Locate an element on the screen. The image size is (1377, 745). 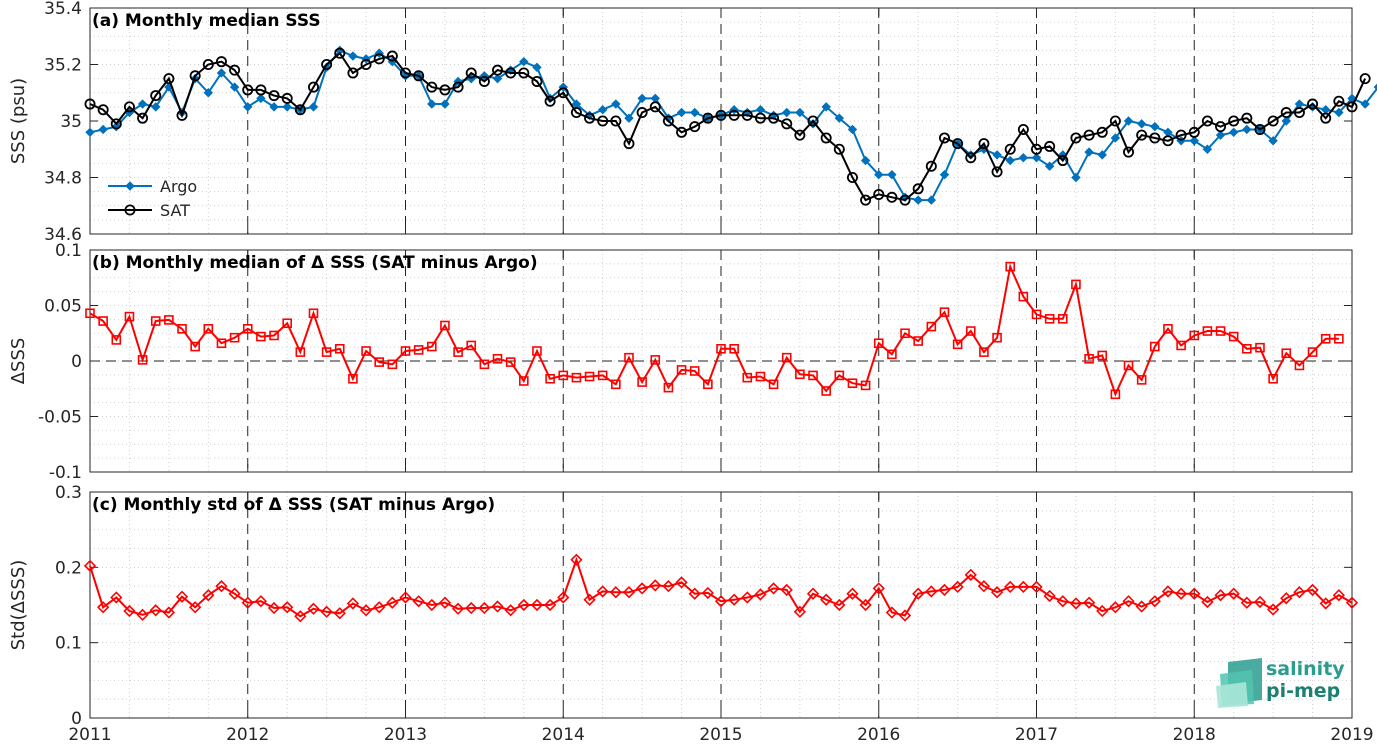
y-tick-label: 0.05 is located at coordinates (63, 307).